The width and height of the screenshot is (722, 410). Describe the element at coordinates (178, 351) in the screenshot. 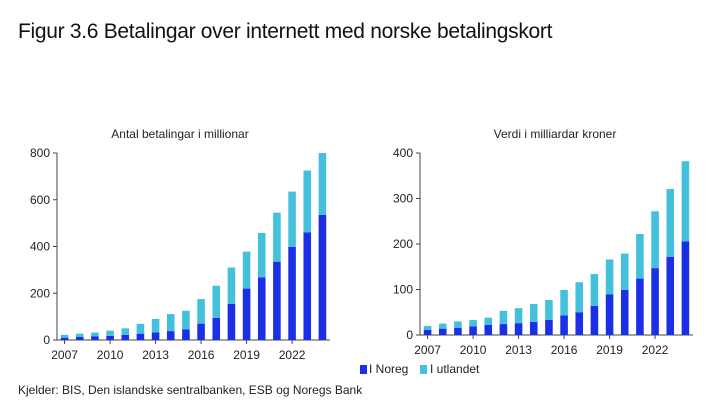

I see `chart-count-x-axis: 2007 2010 2013 2016 2019 2022` at that location.